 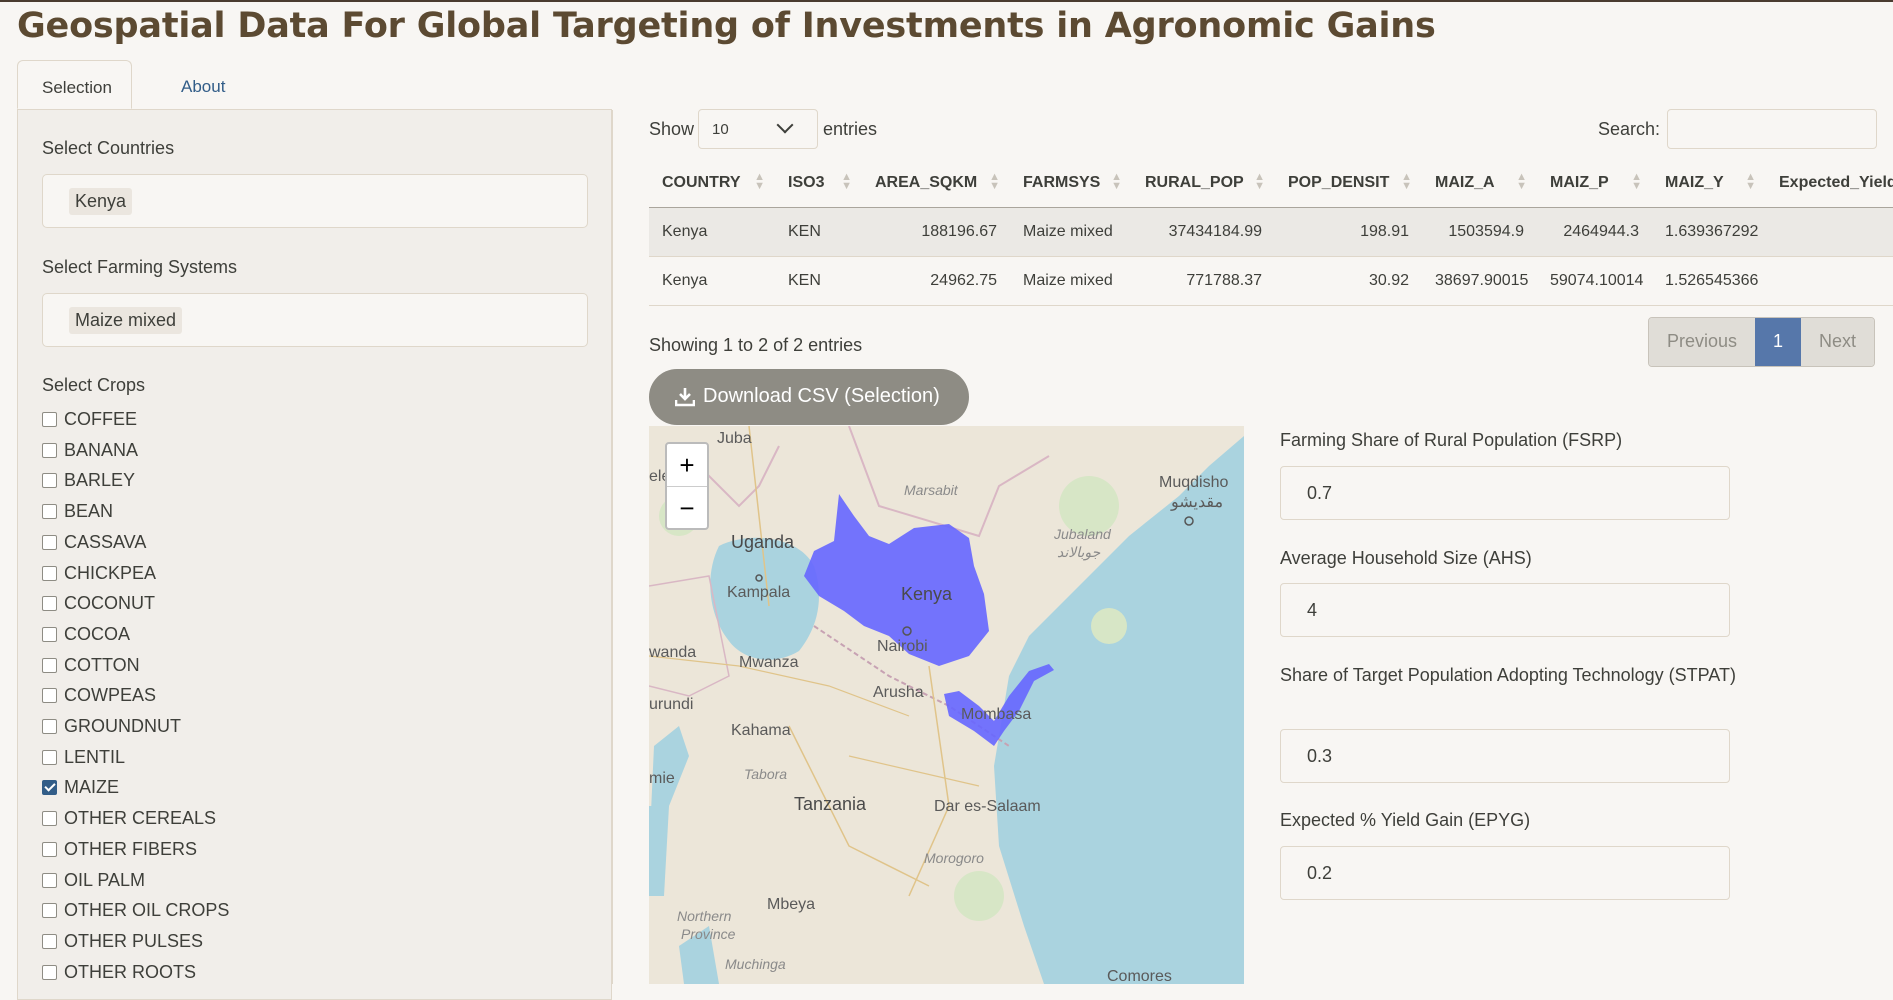 I want to click on column-header-maiz_y: MAIZ_Y ▲ ▼, so click(x=1709, y=183).